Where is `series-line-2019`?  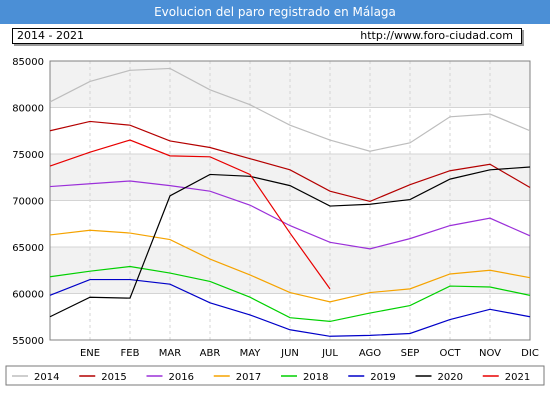
series-line-2019 is located at coordinates (290, 307).